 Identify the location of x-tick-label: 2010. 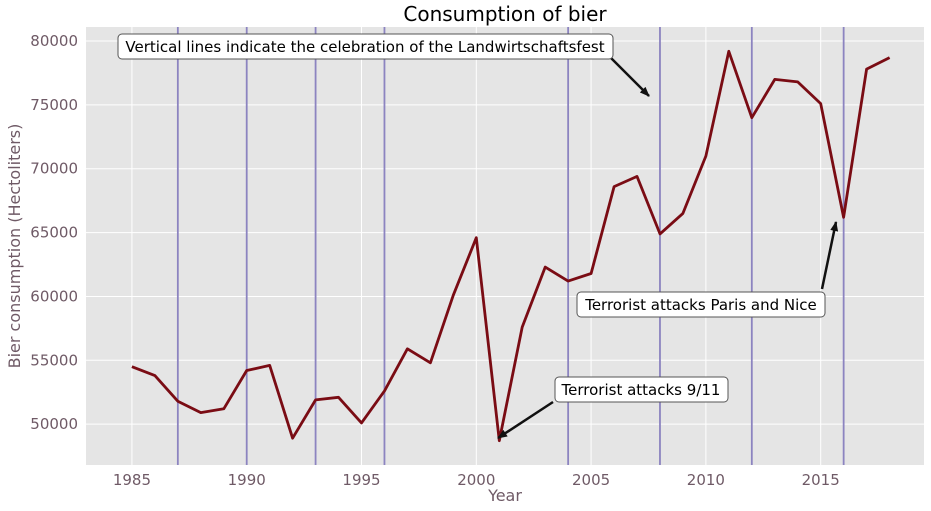
(706, 480).